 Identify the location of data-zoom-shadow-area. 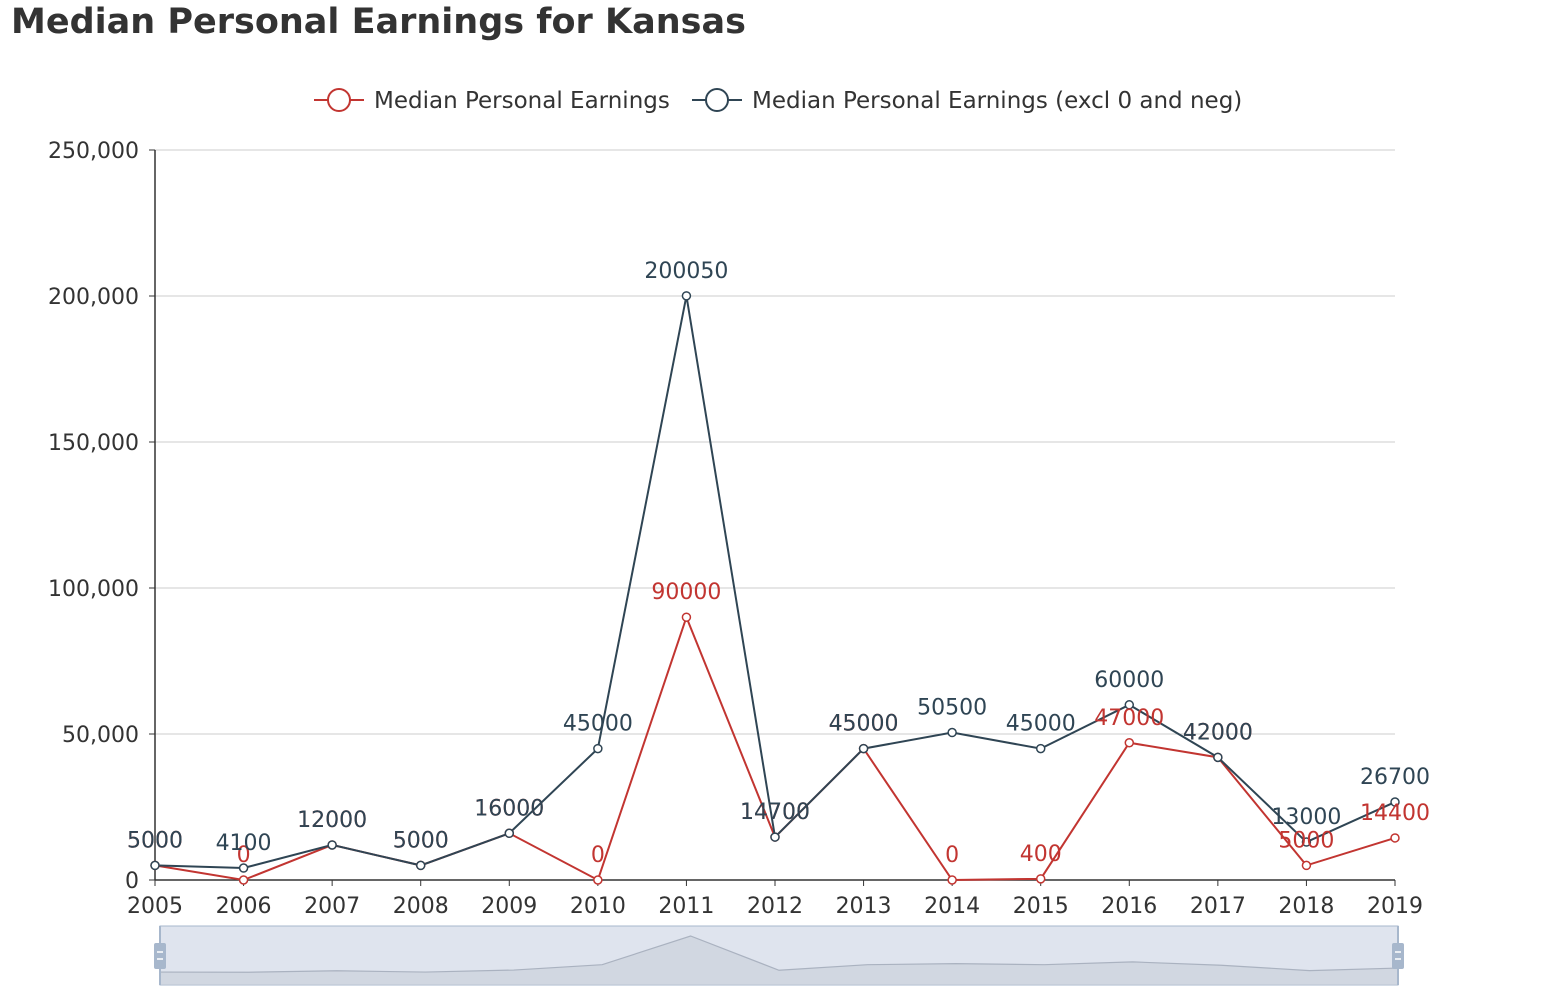
(779, 960).